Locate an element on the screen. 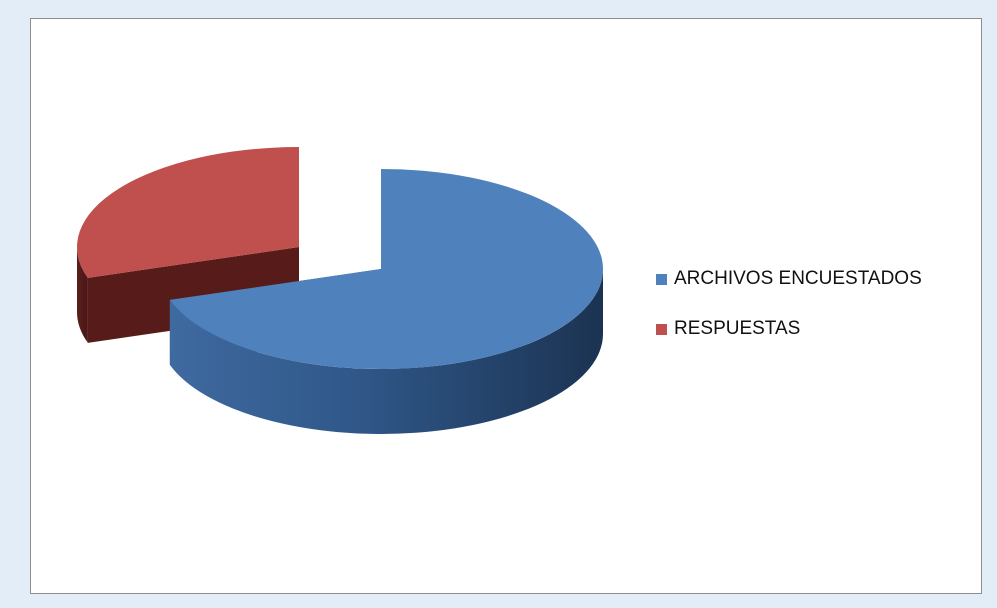  legend: ARCHIVOS ENCUESTADOS RESPUESTAS is located at coordinates (789, 316).